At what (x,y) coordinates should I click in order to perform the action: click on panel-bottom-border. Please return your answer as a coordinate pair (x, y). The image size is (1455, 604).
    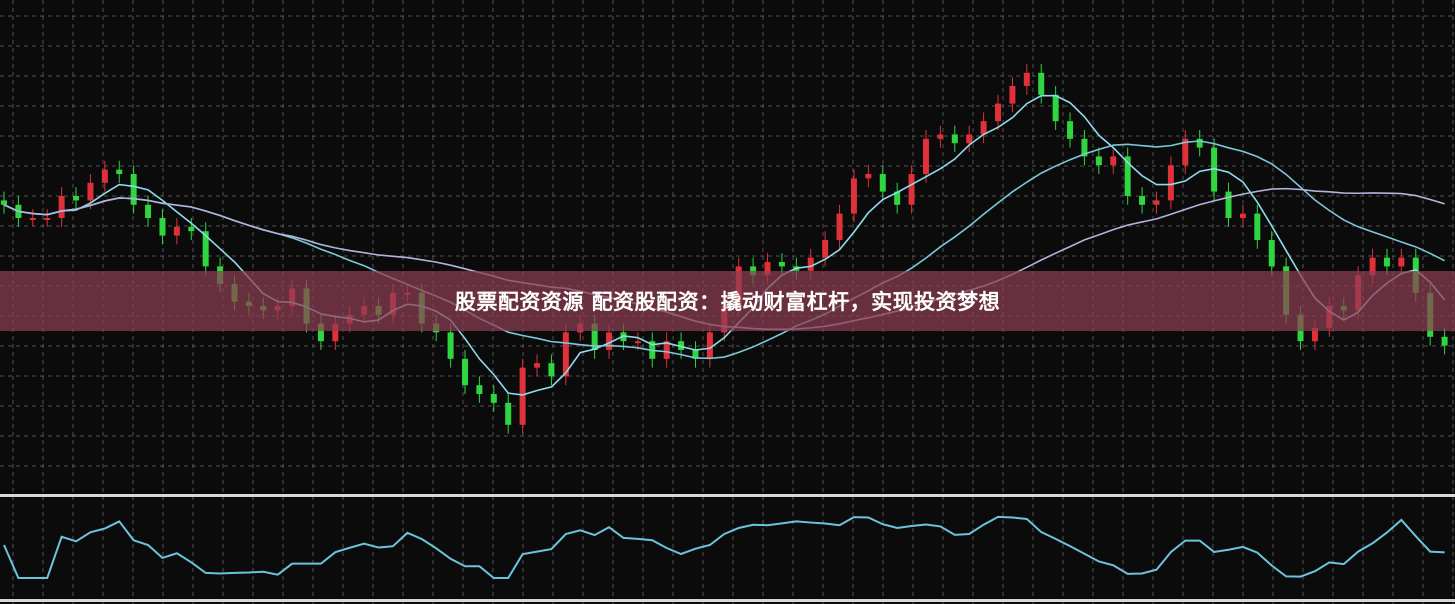
    Looking at the image, I should click on (727, 600).